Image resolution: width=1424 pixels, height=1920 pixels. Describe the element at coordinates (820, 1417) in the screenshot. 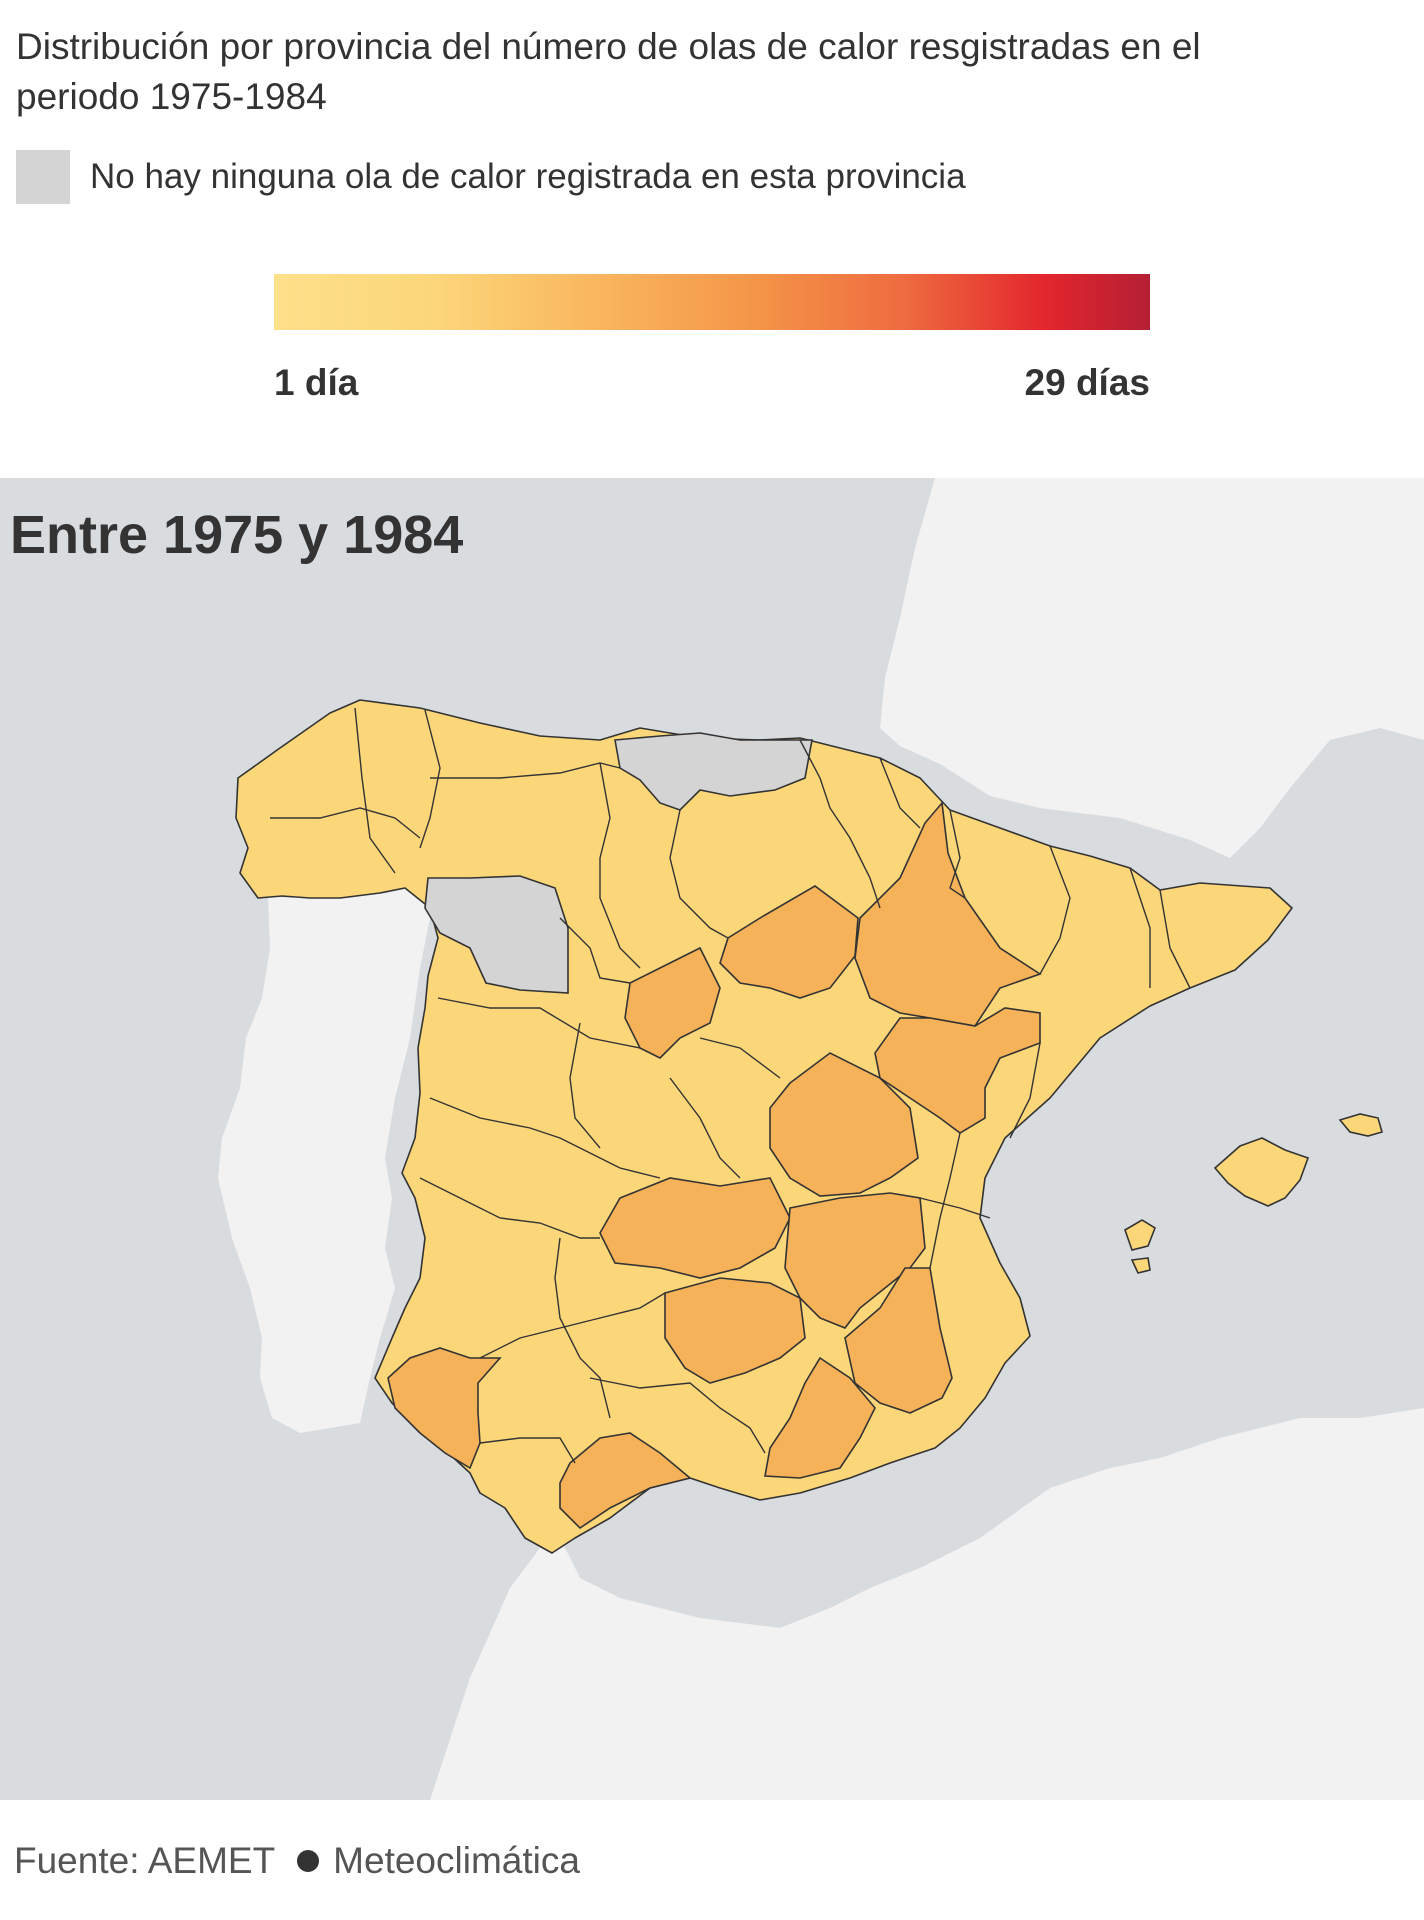

I see `province-almeria` at that location.